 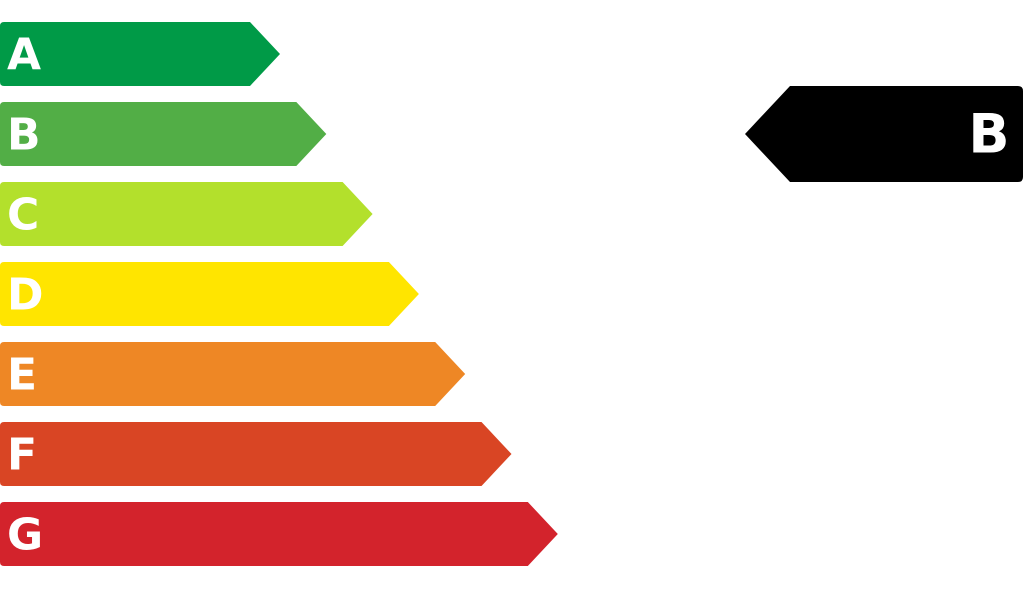 I want to click on rating-label: D, so click(x=25, y=295).